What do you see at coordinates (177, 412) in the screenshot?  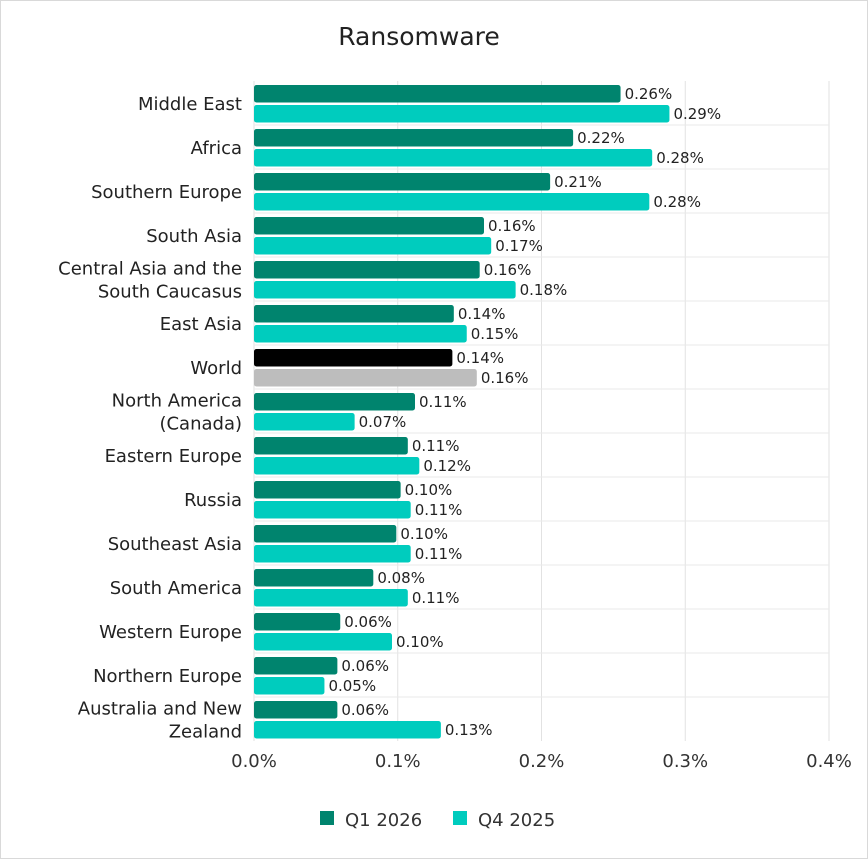 I see `category-label: North America (Canada)` at bounding box center [177, 412].